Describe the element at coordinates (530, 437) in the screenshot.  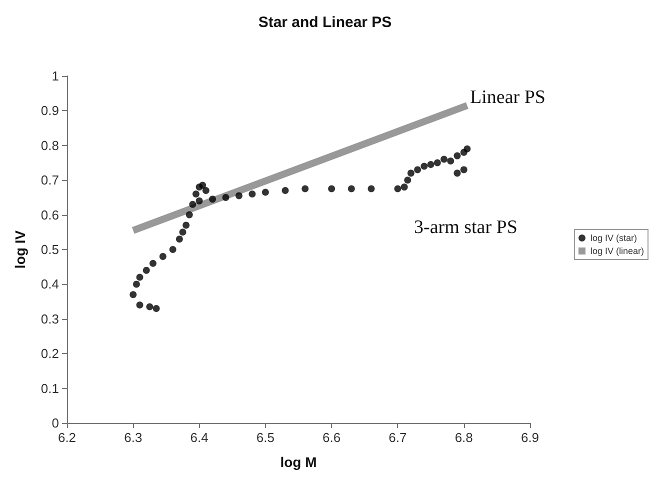
I see `x-tick-label: 6.9` at that location.